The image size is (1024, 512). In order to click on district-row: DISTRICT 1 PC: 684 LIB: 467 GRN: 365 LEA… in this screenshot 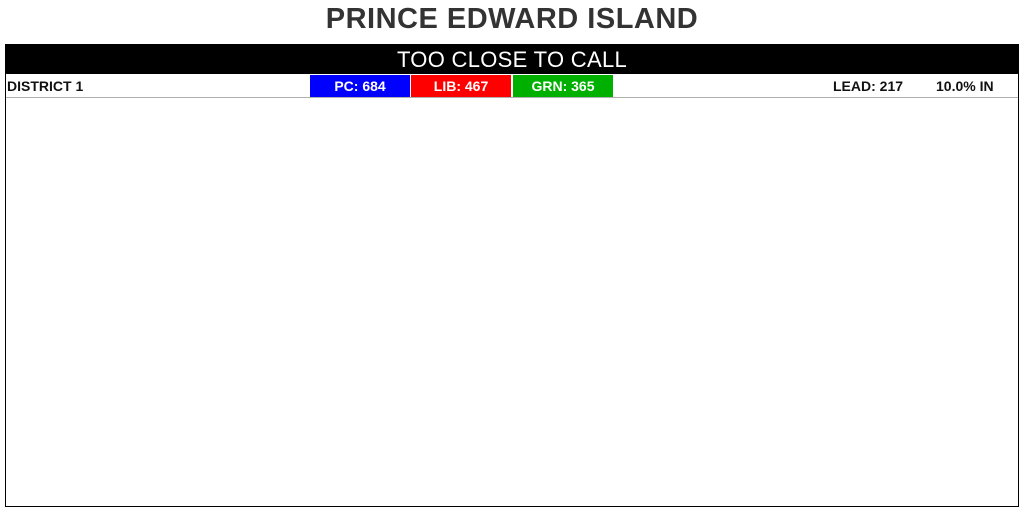, I will do `click(512, 86)`.